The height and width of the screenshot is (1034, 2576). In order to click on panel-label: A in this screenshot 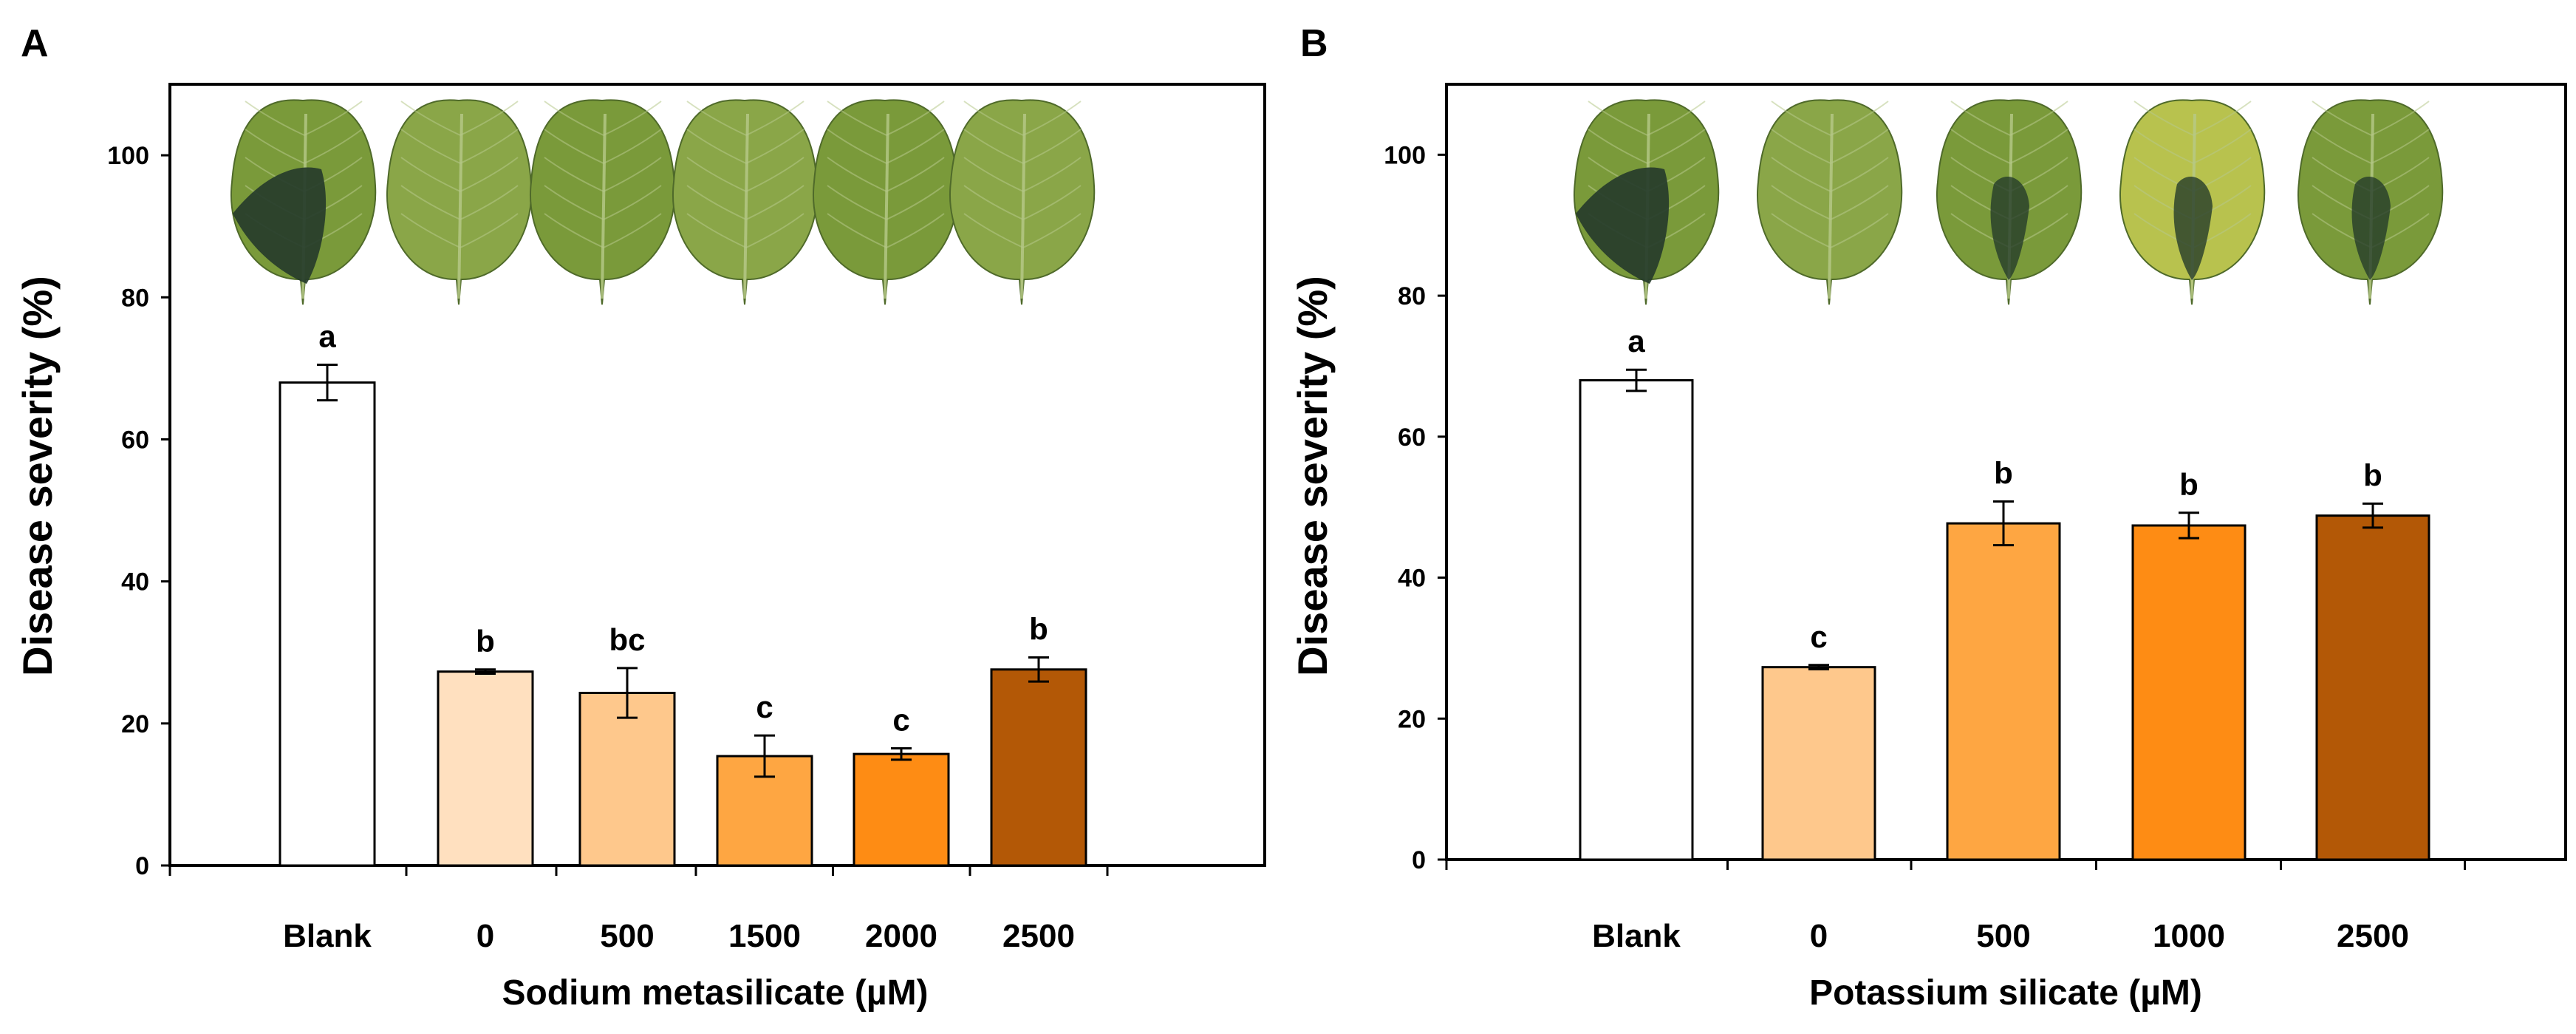, I will do `click(35, 44)`.